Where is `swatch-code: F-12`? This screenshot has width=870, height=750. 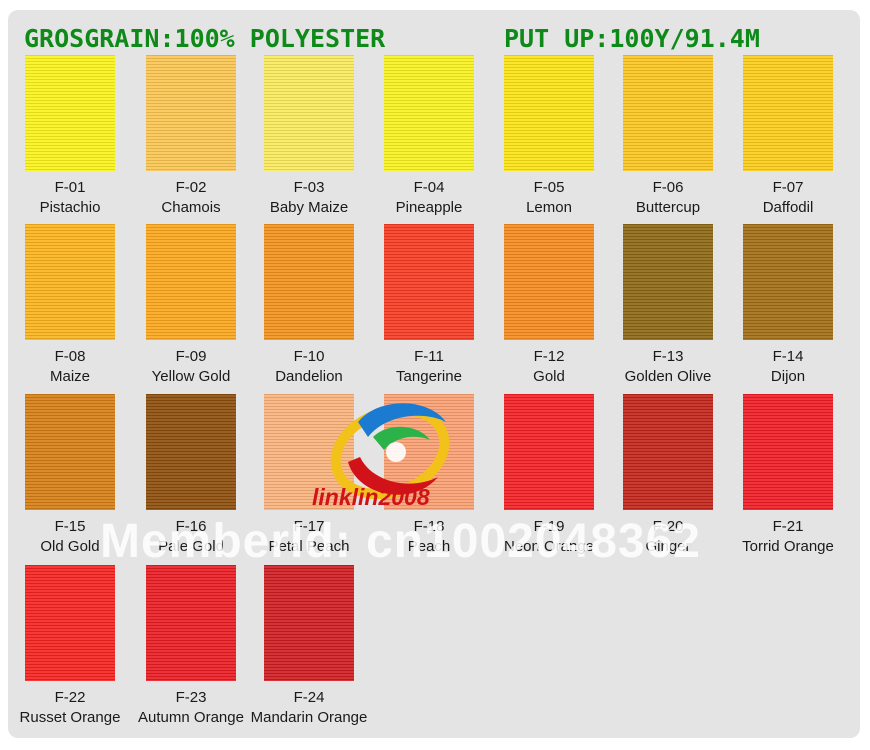
swatch-code: F-12 is located at coordinates (549, 356).